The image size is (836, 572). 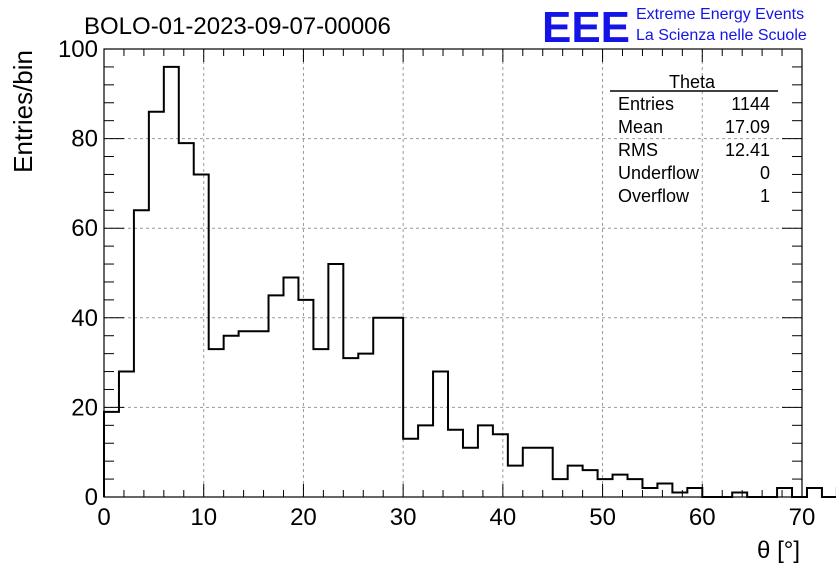 I want to click on y-tick-label: 20, so click(x=84, y=407).